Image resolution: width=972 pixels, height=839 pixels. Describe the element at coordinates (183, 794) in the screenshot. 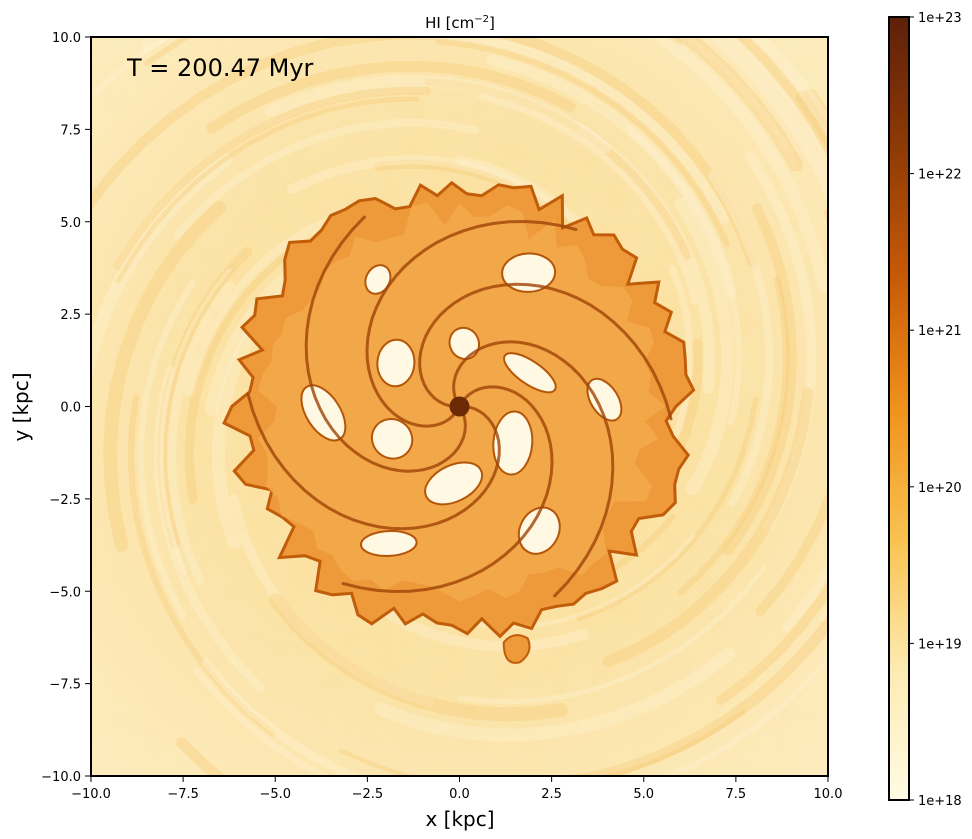

I see `x-tick-label: −7.5` at that location.